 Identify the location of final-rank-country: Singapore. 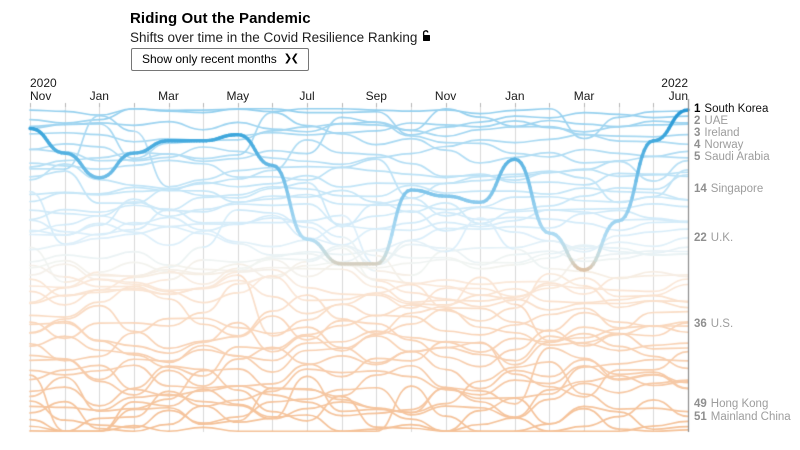
(737, 189).